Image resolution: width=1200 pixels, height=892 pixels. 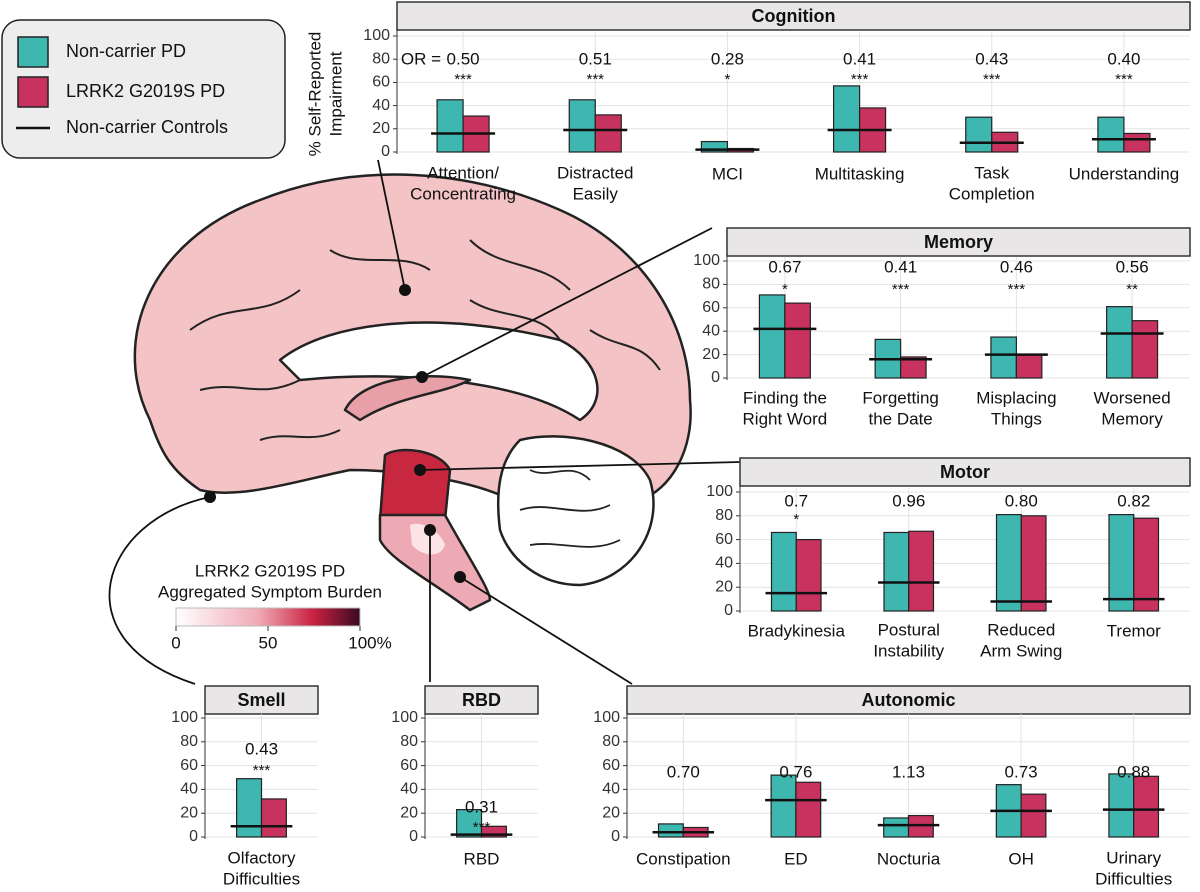 What do you see at coordinates (794, 16) in the screenshot?
I see `panel-title: Cognition` at bounding box center [794, 16].